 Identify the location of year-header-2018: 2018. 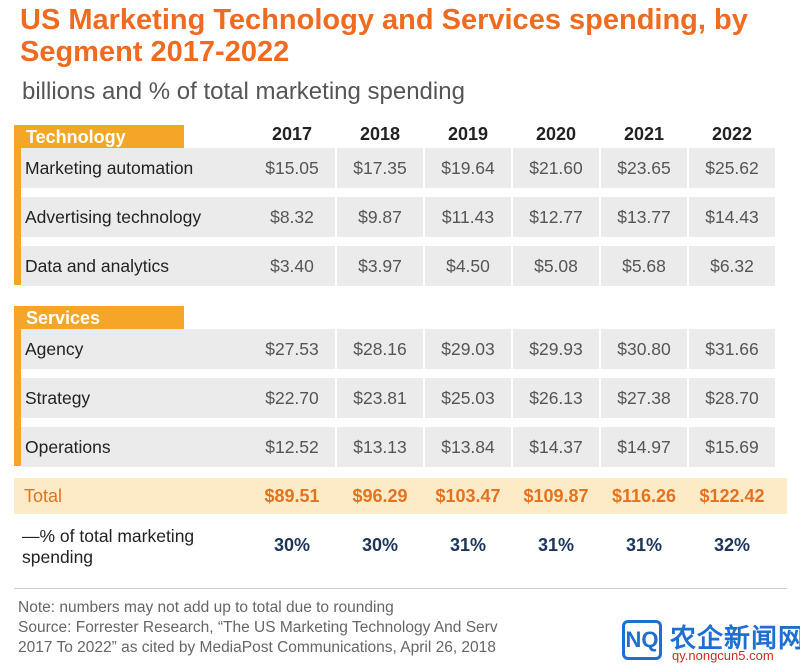
(380, 134).